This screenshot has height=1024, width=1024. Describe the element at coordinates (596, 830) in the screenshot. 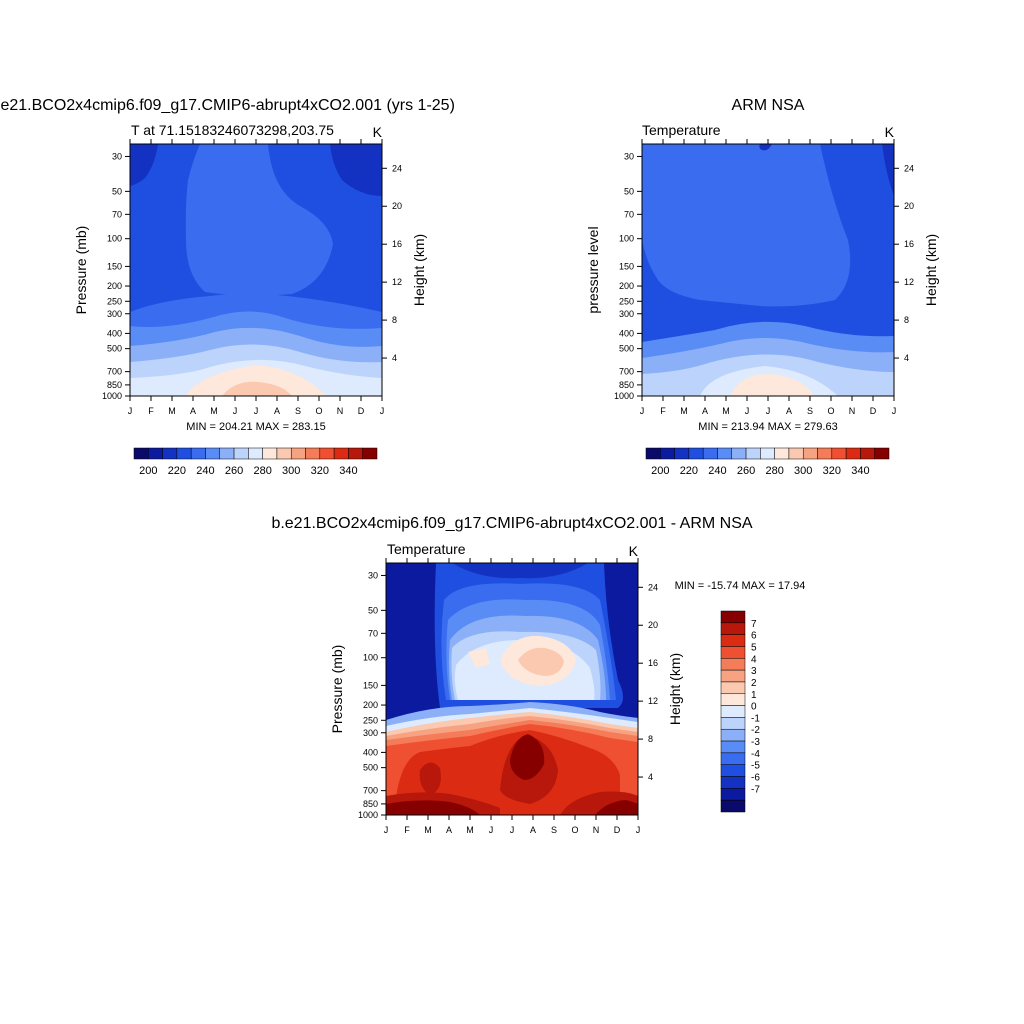

I see `x-tick-label: N` at that location.